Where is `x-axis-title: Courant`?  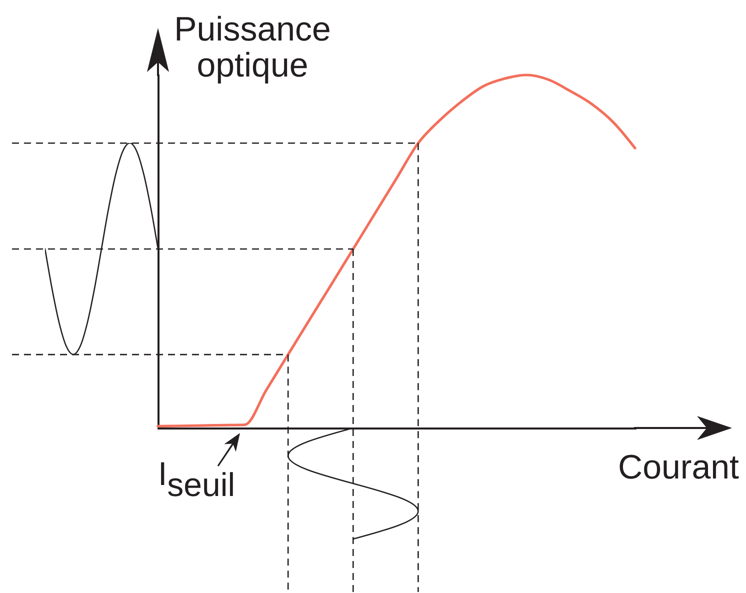
x-axis-title: Courant is located at coordinates (679, 467).